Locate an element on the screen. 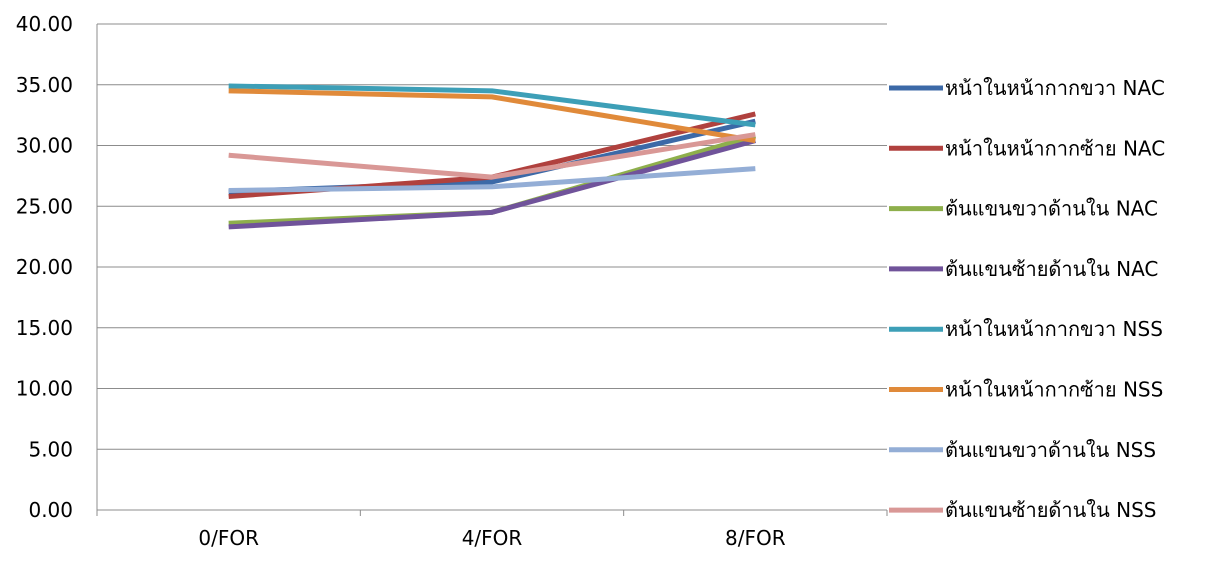 This screenshot has height=561, width=1223. y-tick-label: 5.00 is located at coordinates (50, 449).